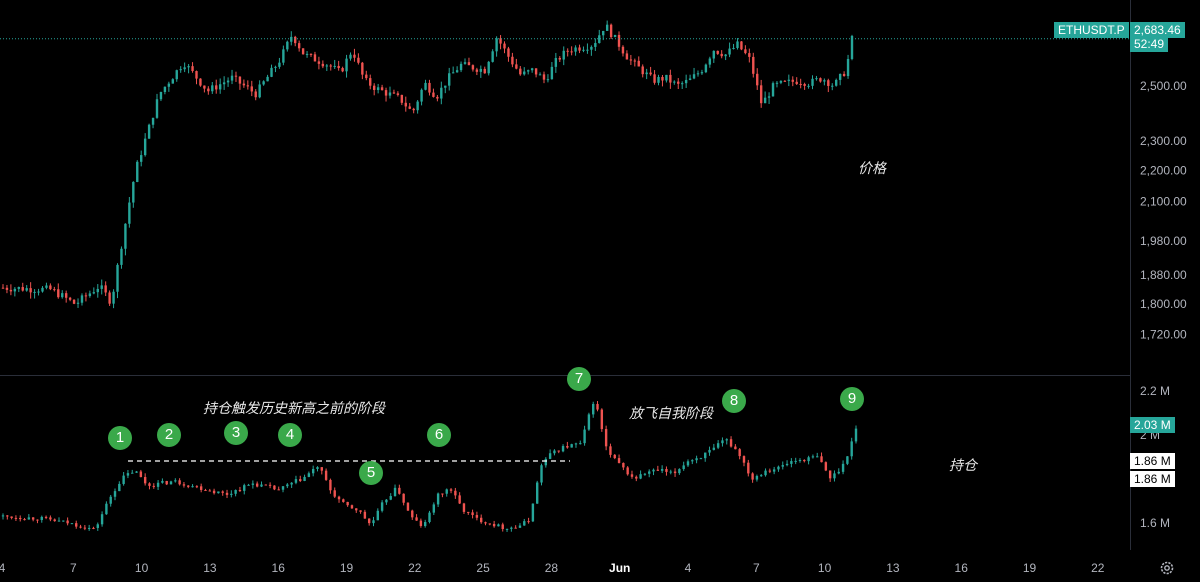 The height and width of the screenshot is (582, 1200). What do you see at coordinates (1163, 171) in the screenshot?
I see `price-axis-tick-label: 2,200.00` at bounding box center [1163, 171].